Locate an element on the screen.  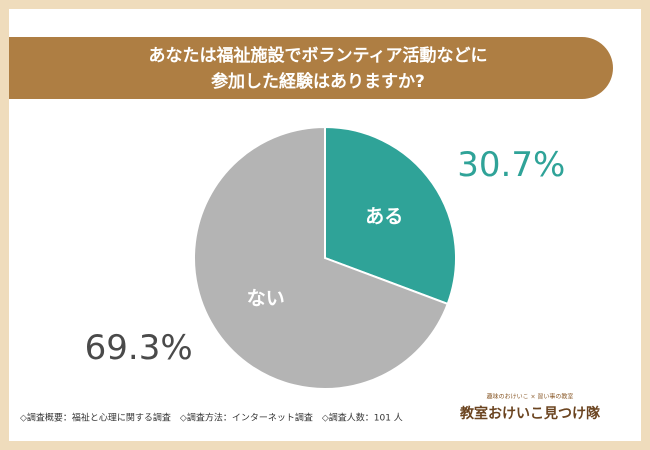
logo-small: 趣味のおけいこ × 習い事の教室 is located at coordinates (530, 397).